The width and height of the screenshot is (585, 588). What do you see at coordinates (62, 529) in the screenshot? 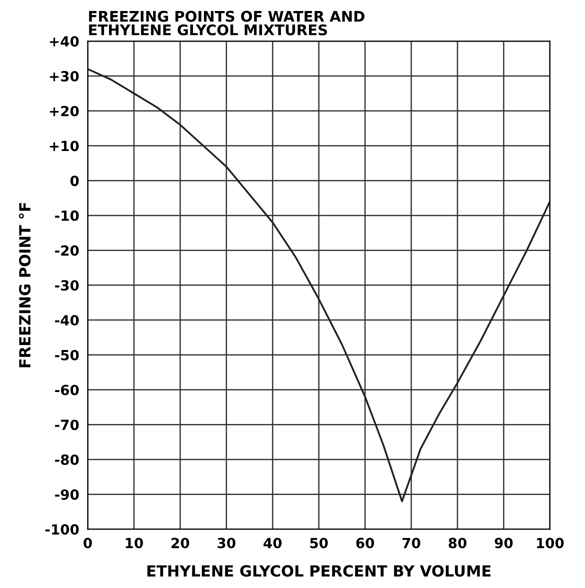
I see `y-tick-label: -100` at bounding box center [62, 529].